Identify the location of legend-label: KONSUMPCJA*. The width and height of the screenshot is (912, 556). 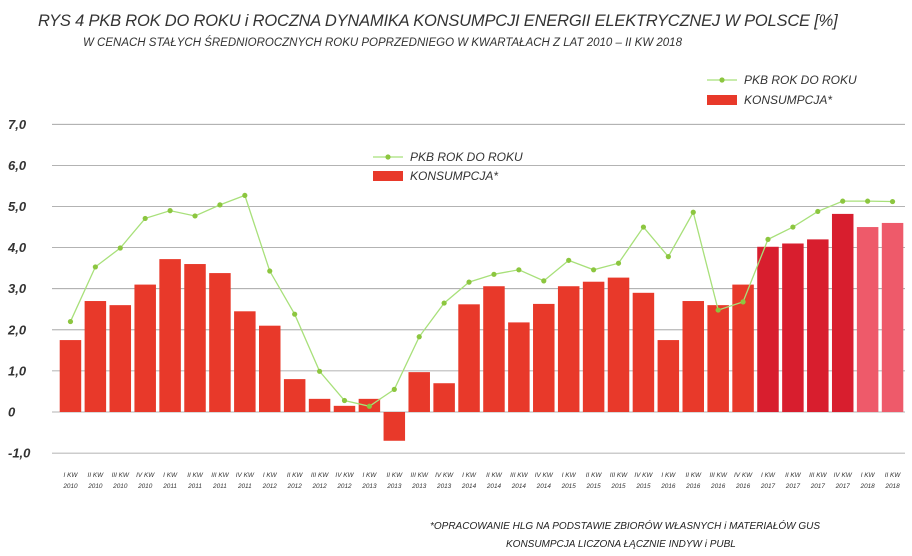
(454, 176).